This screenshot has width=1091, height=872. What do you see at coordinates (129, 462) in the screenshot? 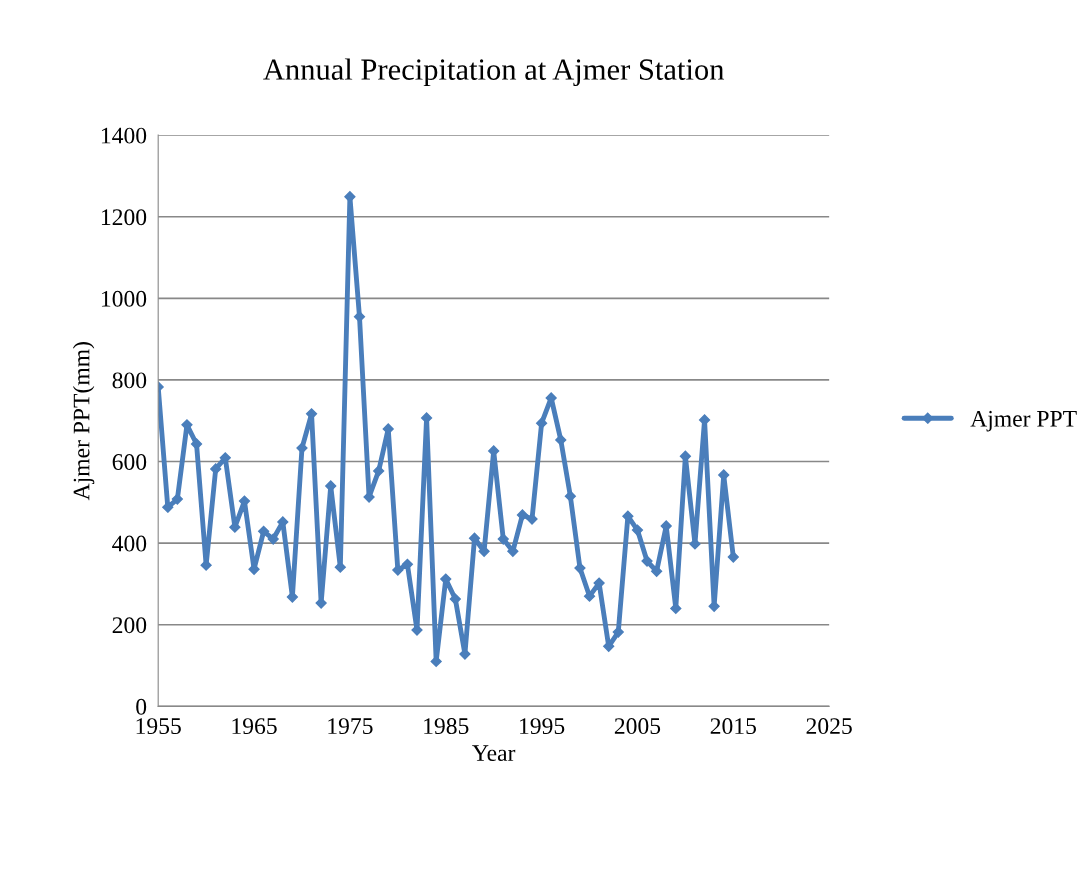
I see `y-tick-label: 600` at bounding box center [129, 462].